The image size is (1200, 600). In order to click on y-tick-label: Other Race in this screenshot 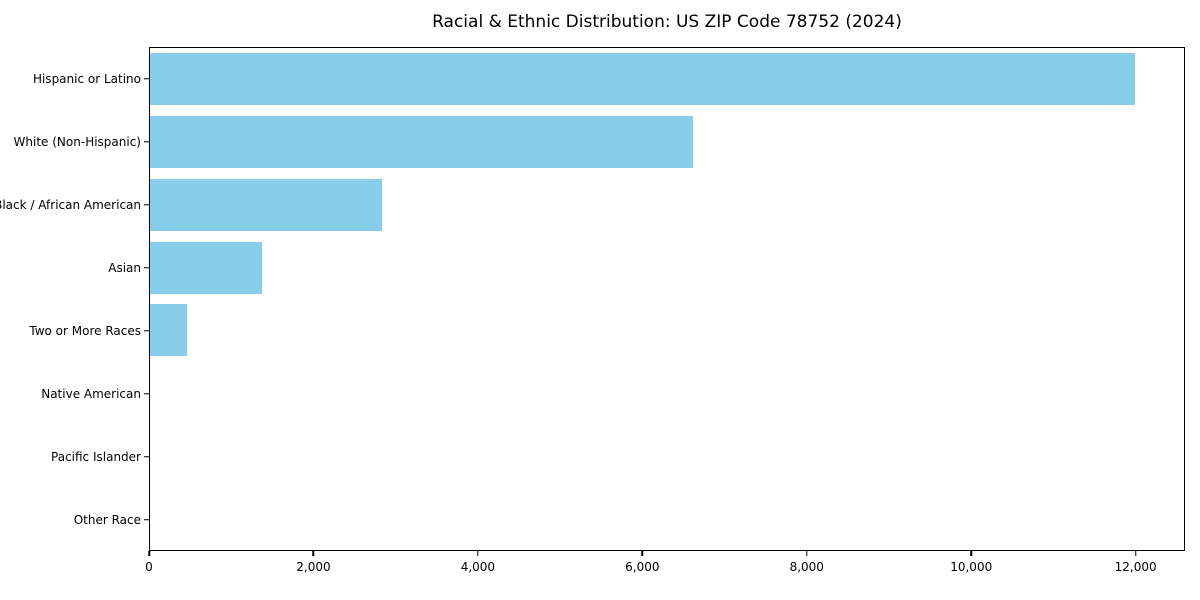, I will do `click(107, 519)`.